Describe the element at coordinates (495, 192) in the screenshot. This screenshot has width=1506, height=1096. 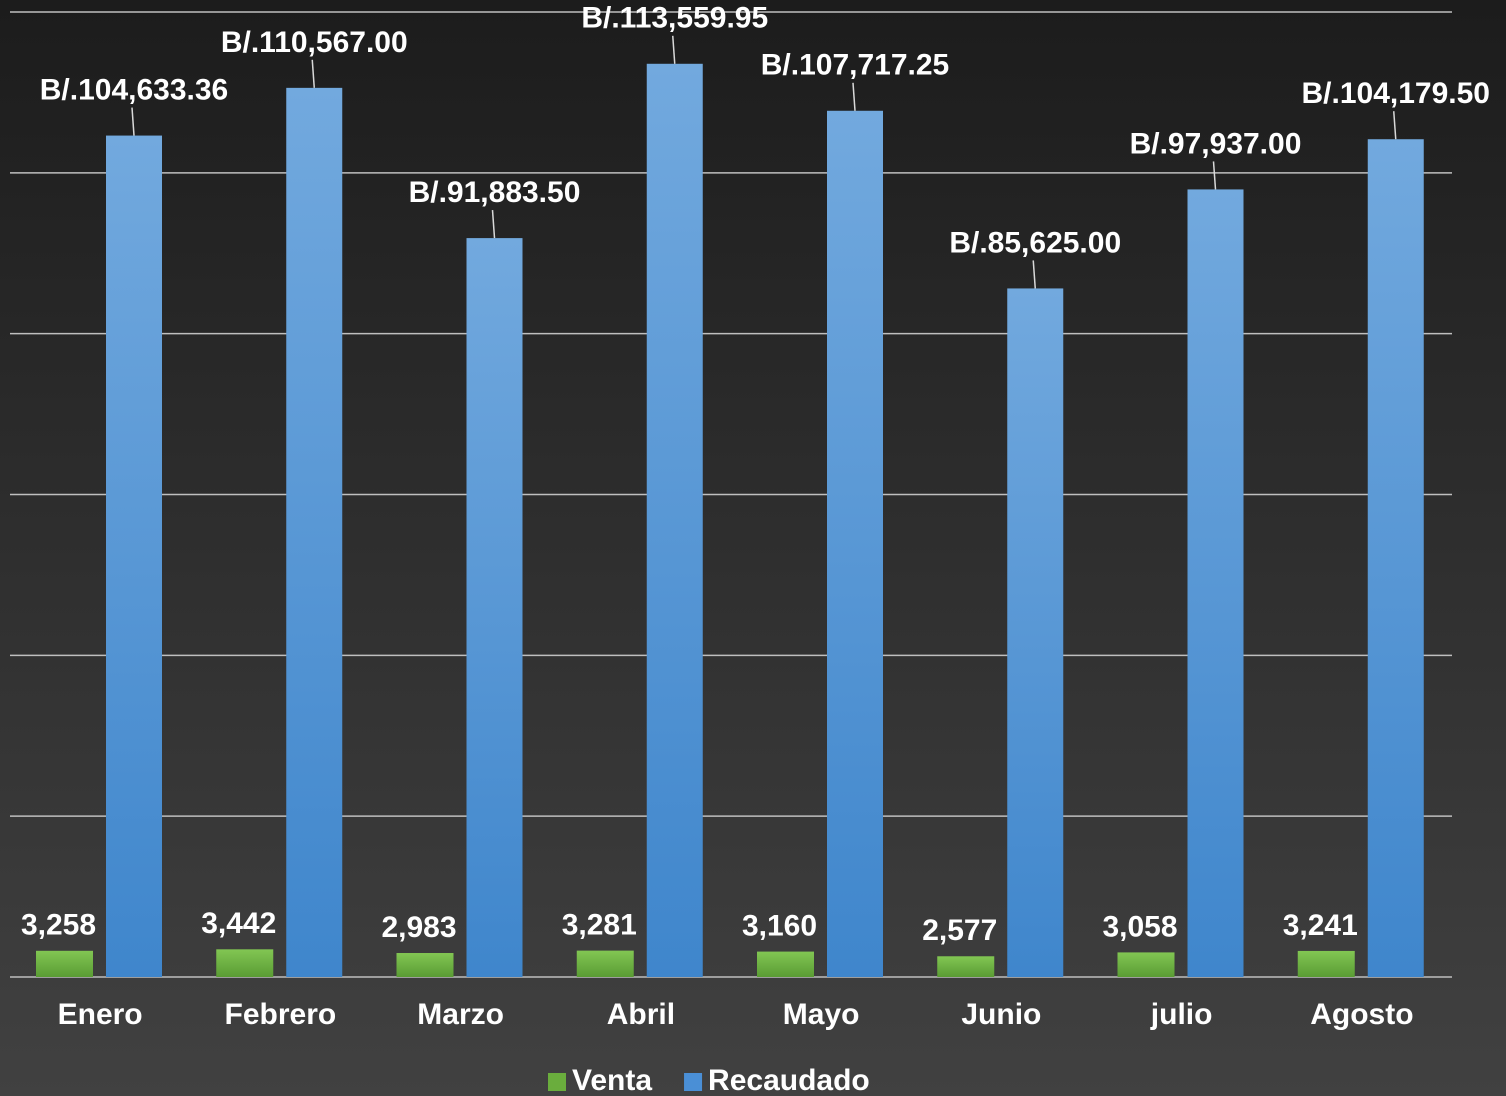
I see `data-label: B/.91,883.50` at that location.